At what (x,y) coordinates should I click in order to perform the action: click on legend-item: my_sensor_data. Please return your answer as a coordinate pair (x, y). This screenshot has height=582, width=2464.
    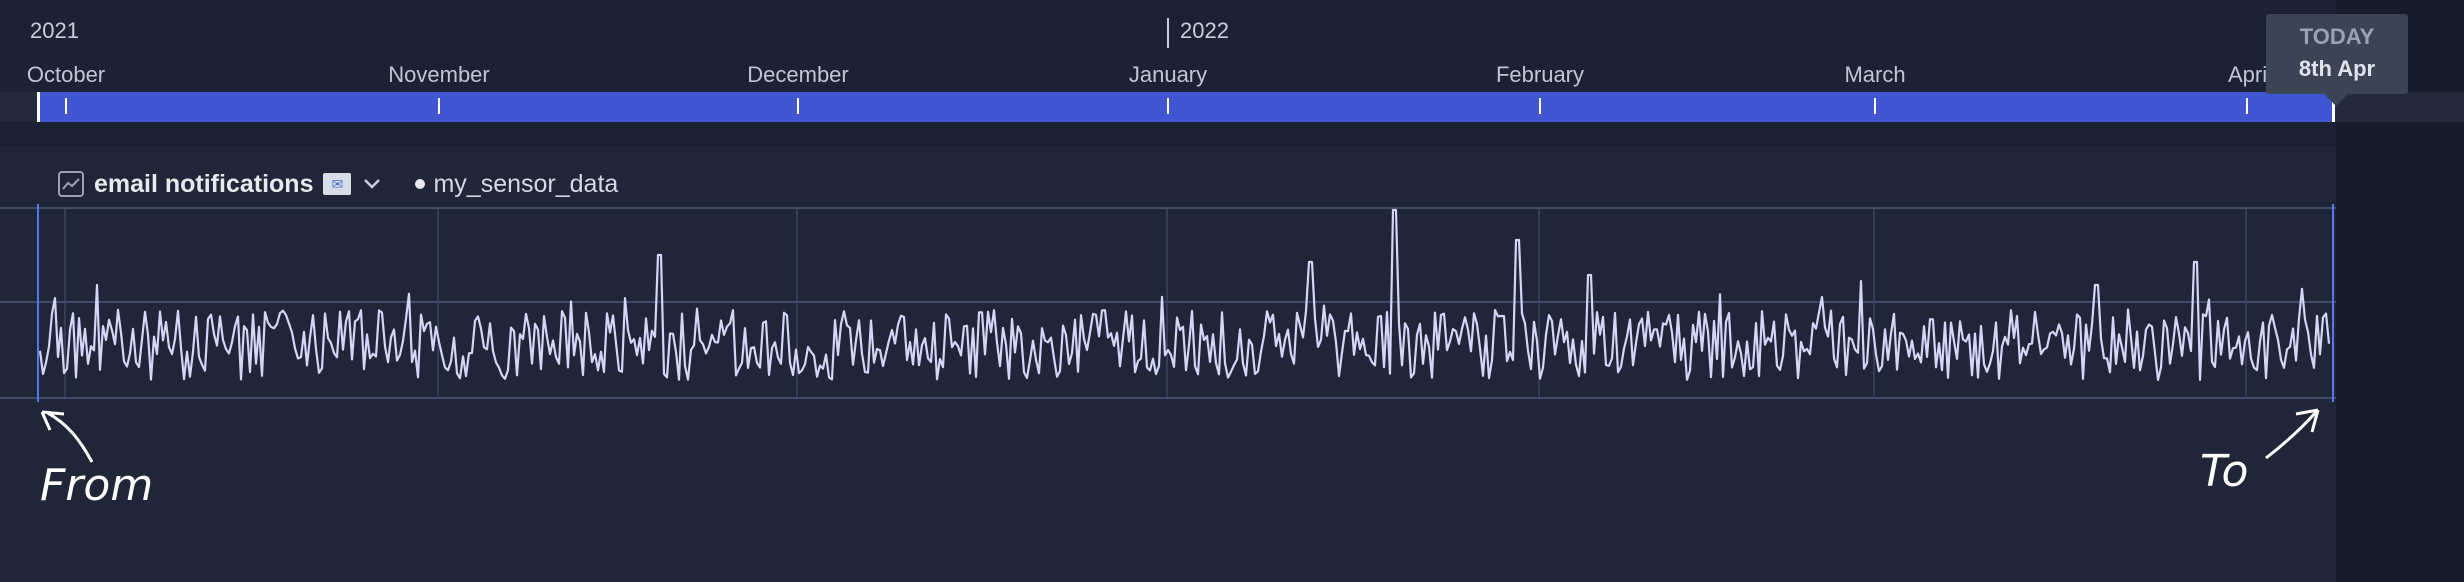
    Looking at the image, I should click on (516, 184).